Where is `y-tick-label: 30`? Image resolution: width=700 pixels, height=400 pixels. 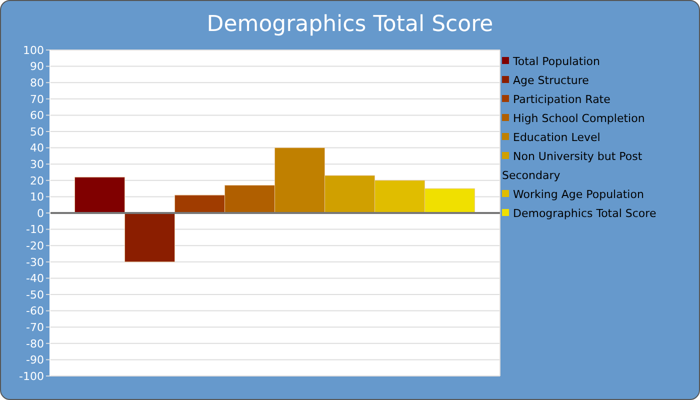 y-tick-label: 30 is located at coordinates (37, 165).